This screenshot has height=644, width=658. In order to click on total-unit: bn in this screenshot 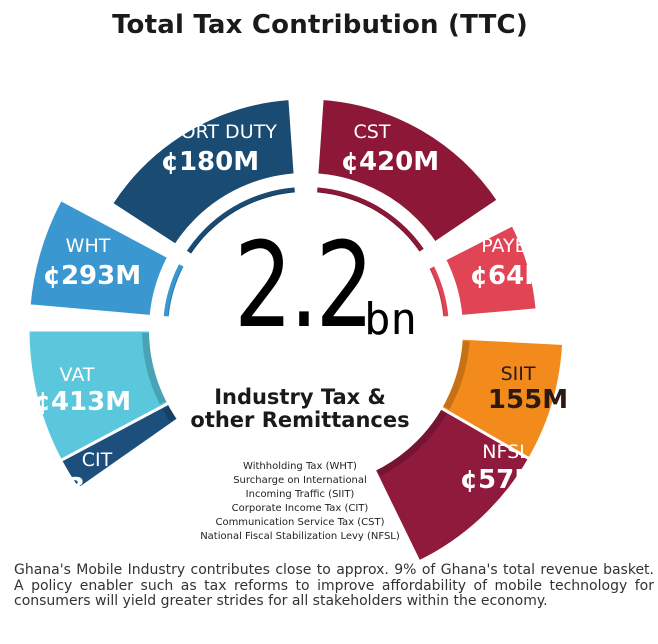, I will do `click(390, 319)`.